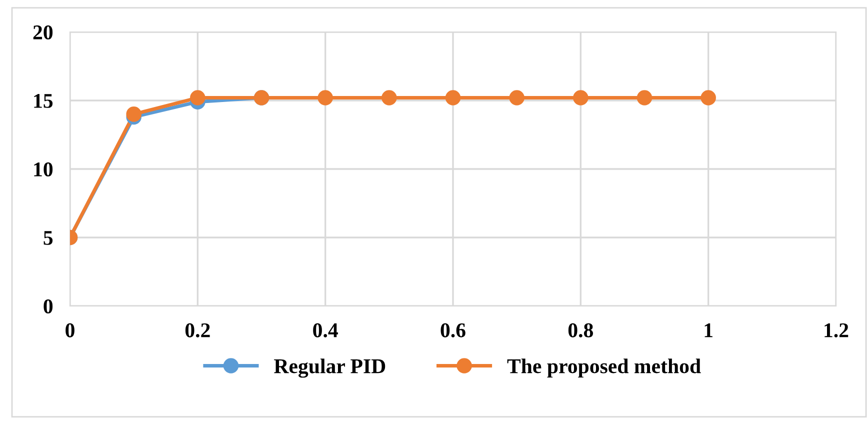 This screenshot has width=867, height=421. Describe the element at coordinates (43, 101) in the screenshot. I see `y-tick-label: 15` at that location.